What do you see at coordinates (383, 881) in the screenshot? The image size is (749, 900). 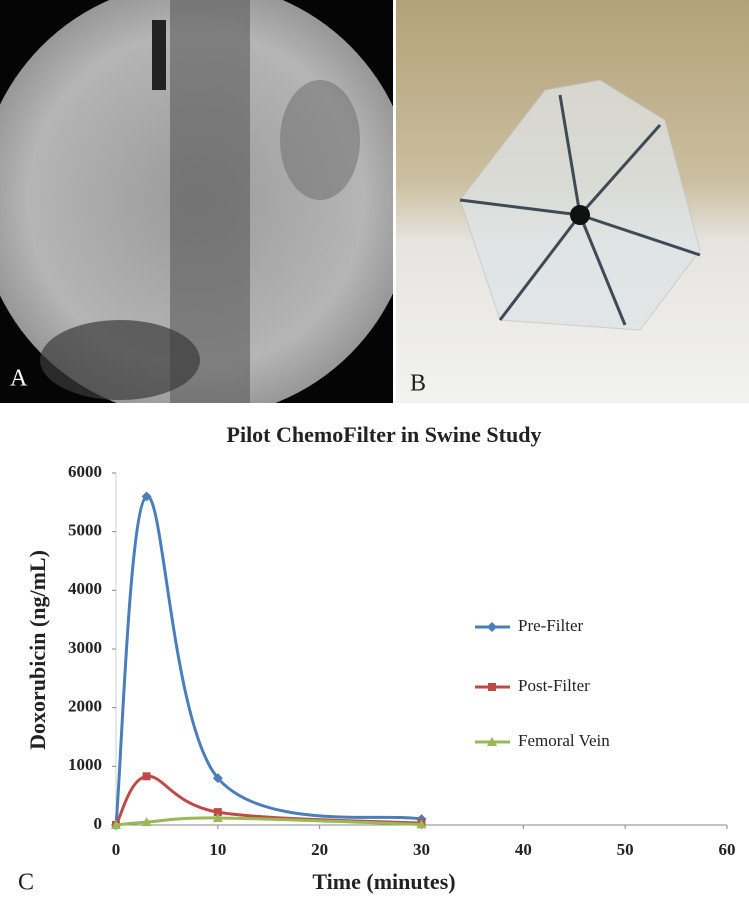 I see `x-axis-label: Time (minutes)` at bounding box center [383, 881].